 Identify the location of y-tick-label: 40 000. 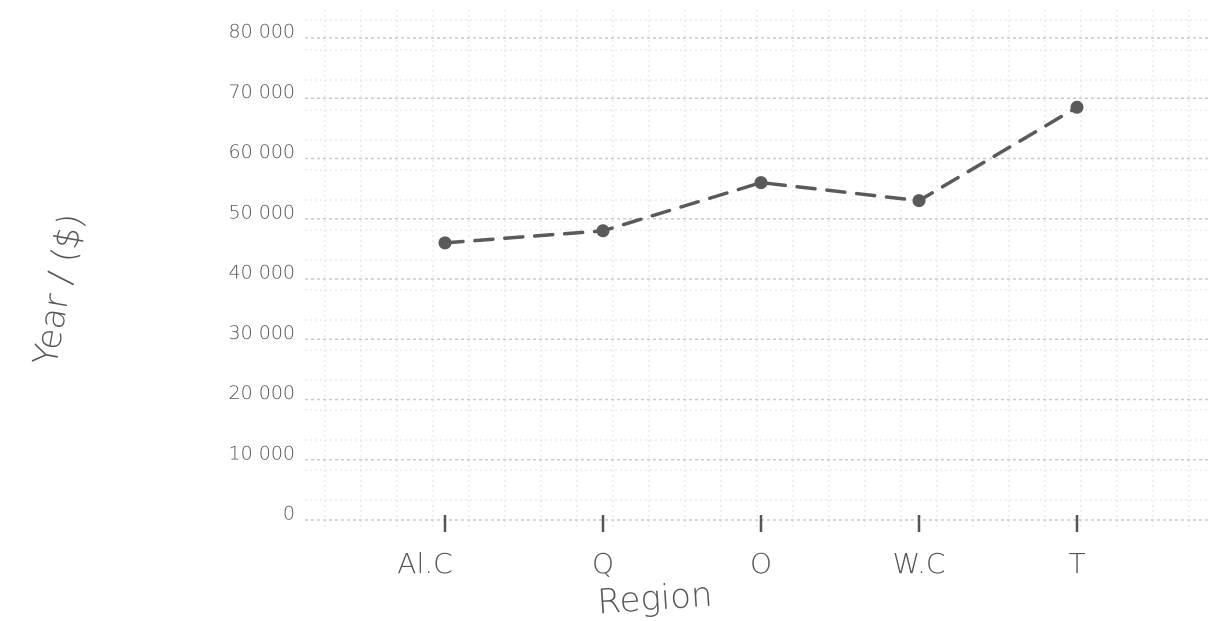
(262, 273).